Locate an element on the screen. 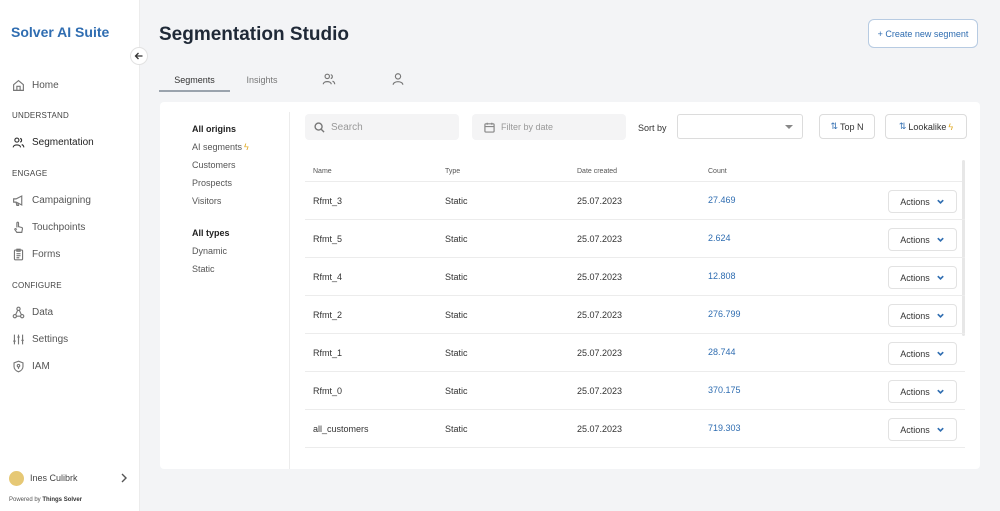 This screenshot has height=511, width=1000. sidebar-item-settings: Settings is located at coordinates (40, 339).